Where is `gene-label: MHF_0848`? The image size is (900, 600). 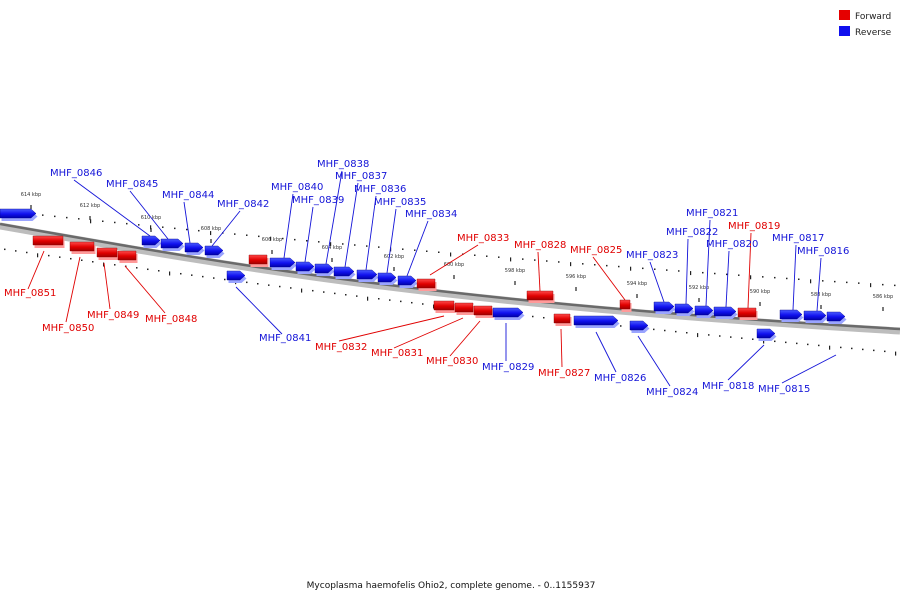
gene-label: MHF_0848 is located at coordinates (171, 319).